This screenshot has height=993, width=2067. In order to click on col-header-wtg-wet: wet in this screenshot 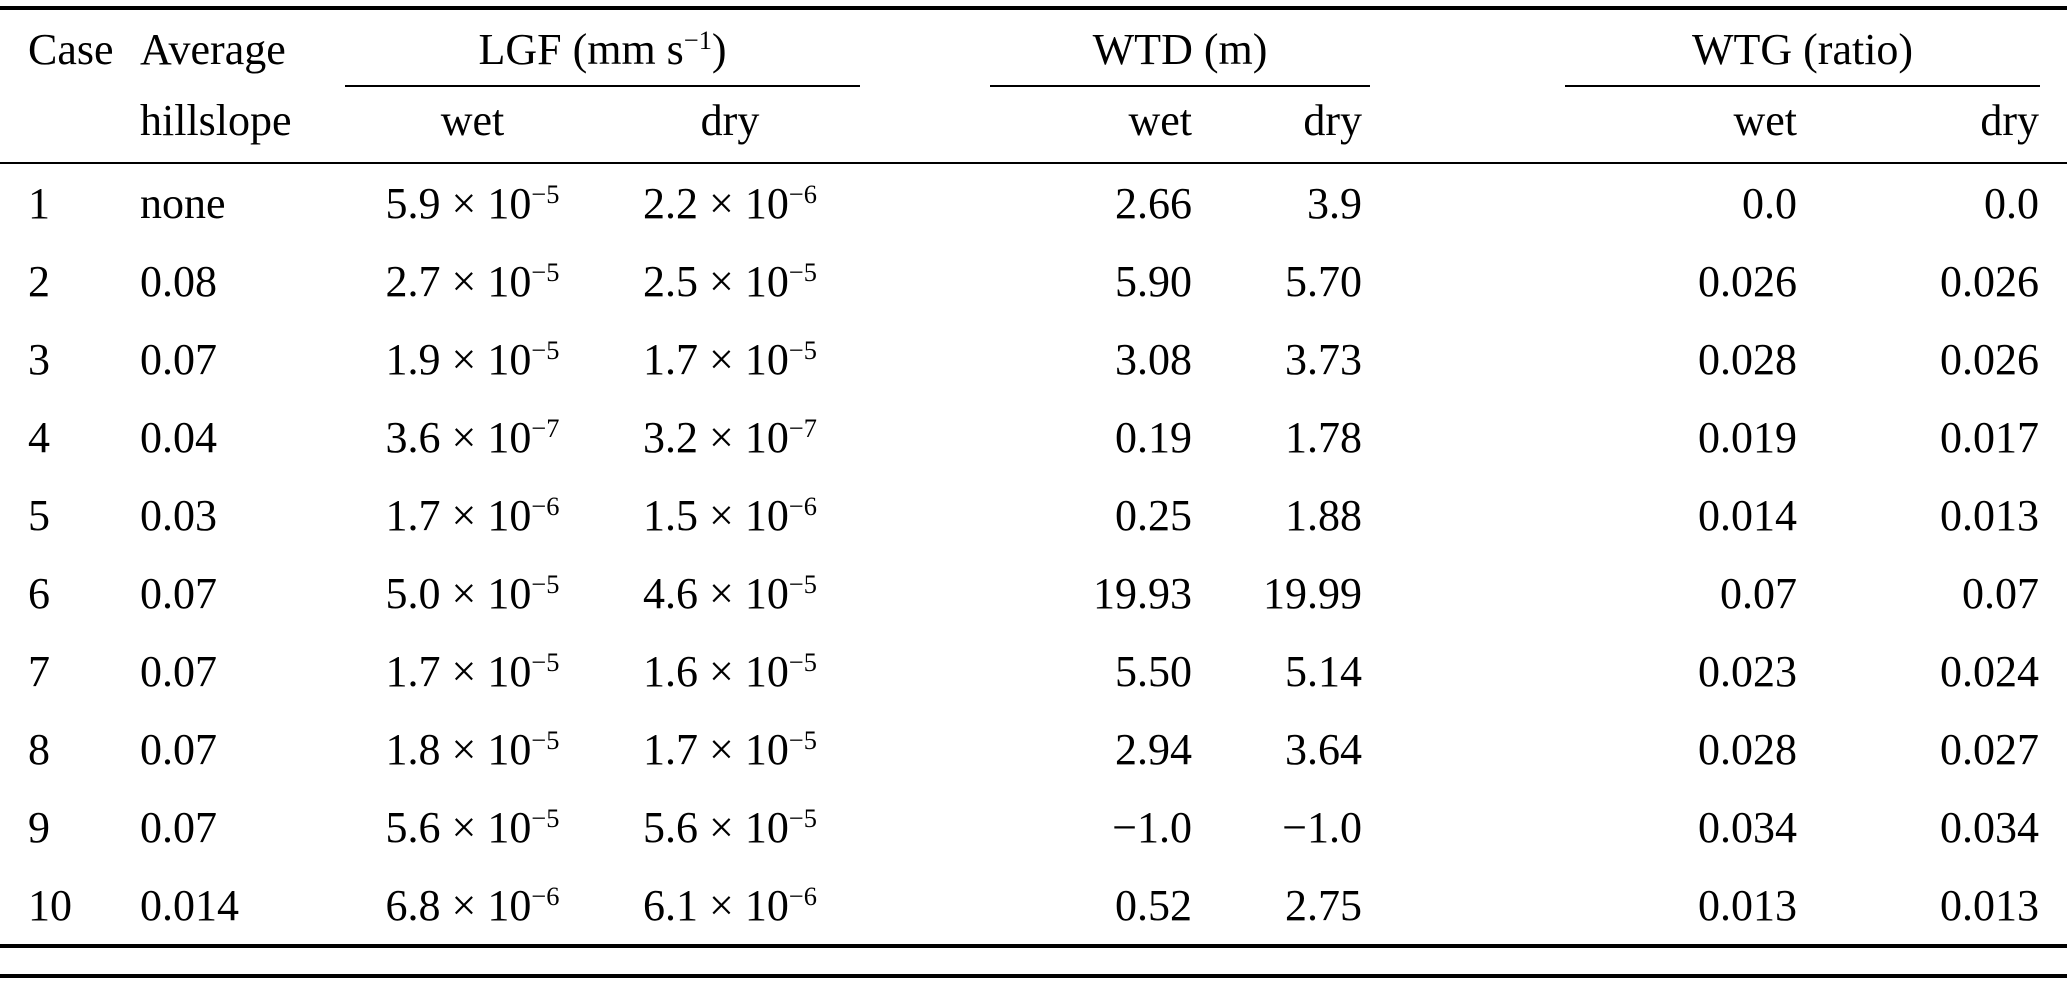, I will do `click(1588, 125)`.